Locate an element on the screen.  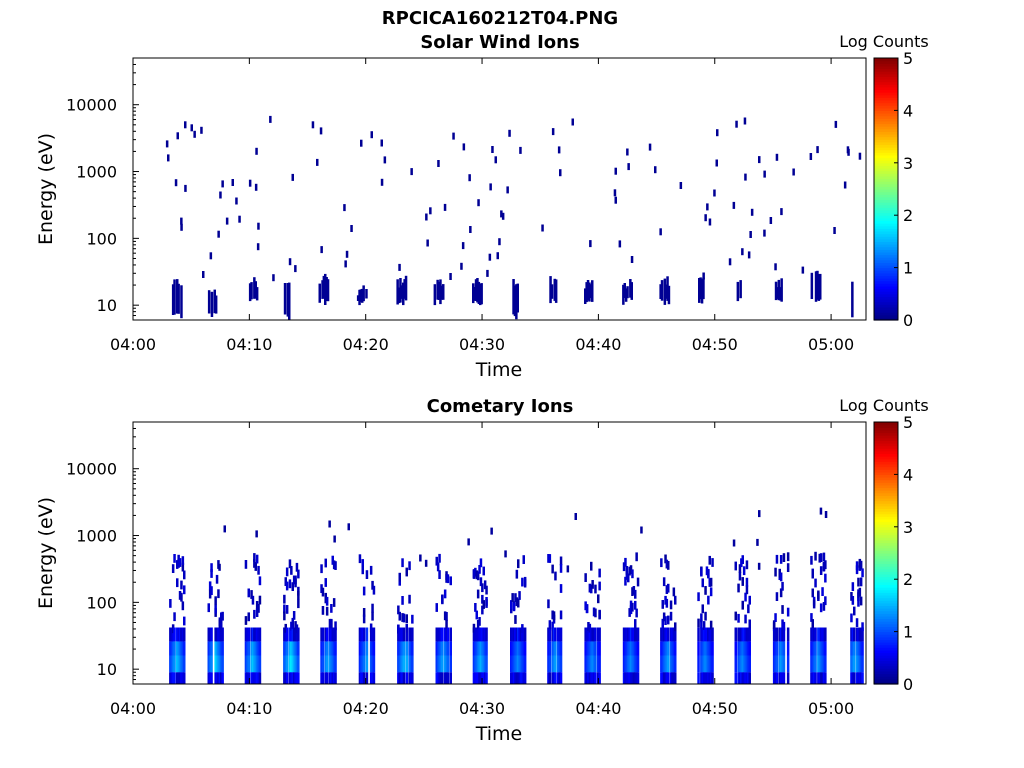
solar-wind-x-tick-label: 04:40 is located at coordinates (598, 344).